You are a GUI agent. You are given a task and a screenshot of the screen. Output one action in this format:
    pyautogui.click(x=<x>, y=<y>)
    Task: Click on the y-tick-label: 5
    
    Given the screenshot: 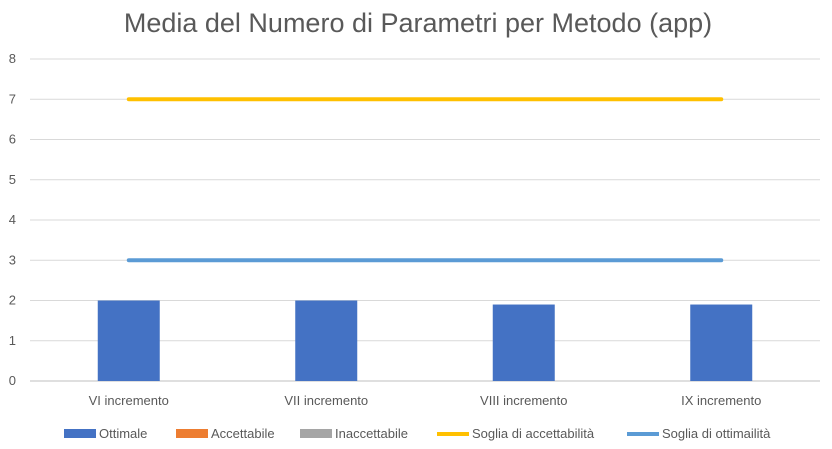 What is the action you would take?
    pyautogui.click(x=12, y=179)
    